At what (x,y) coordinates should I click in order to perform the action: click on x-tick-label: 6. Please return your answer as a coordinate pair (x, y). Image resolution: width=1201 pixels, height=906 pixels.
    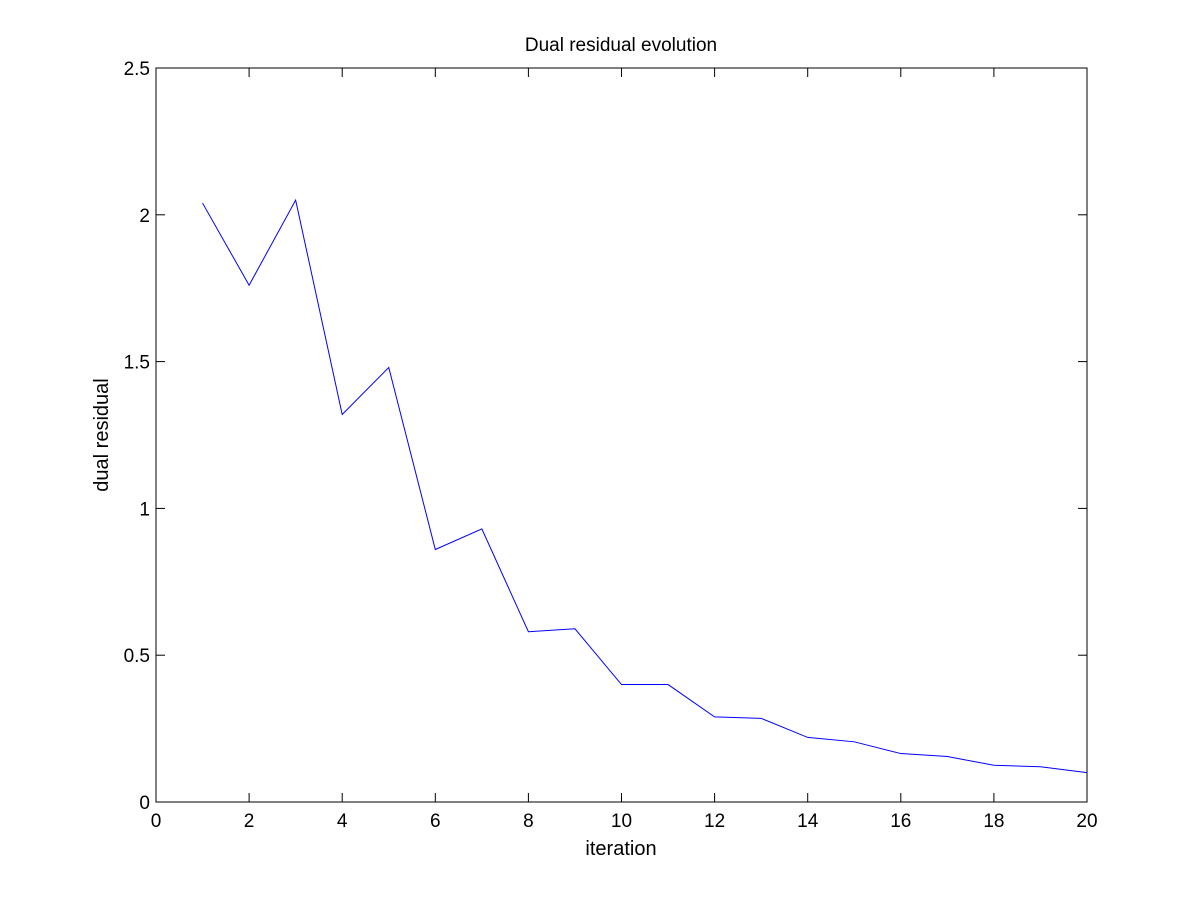
    Looking at the image, I should click on (435, 821).